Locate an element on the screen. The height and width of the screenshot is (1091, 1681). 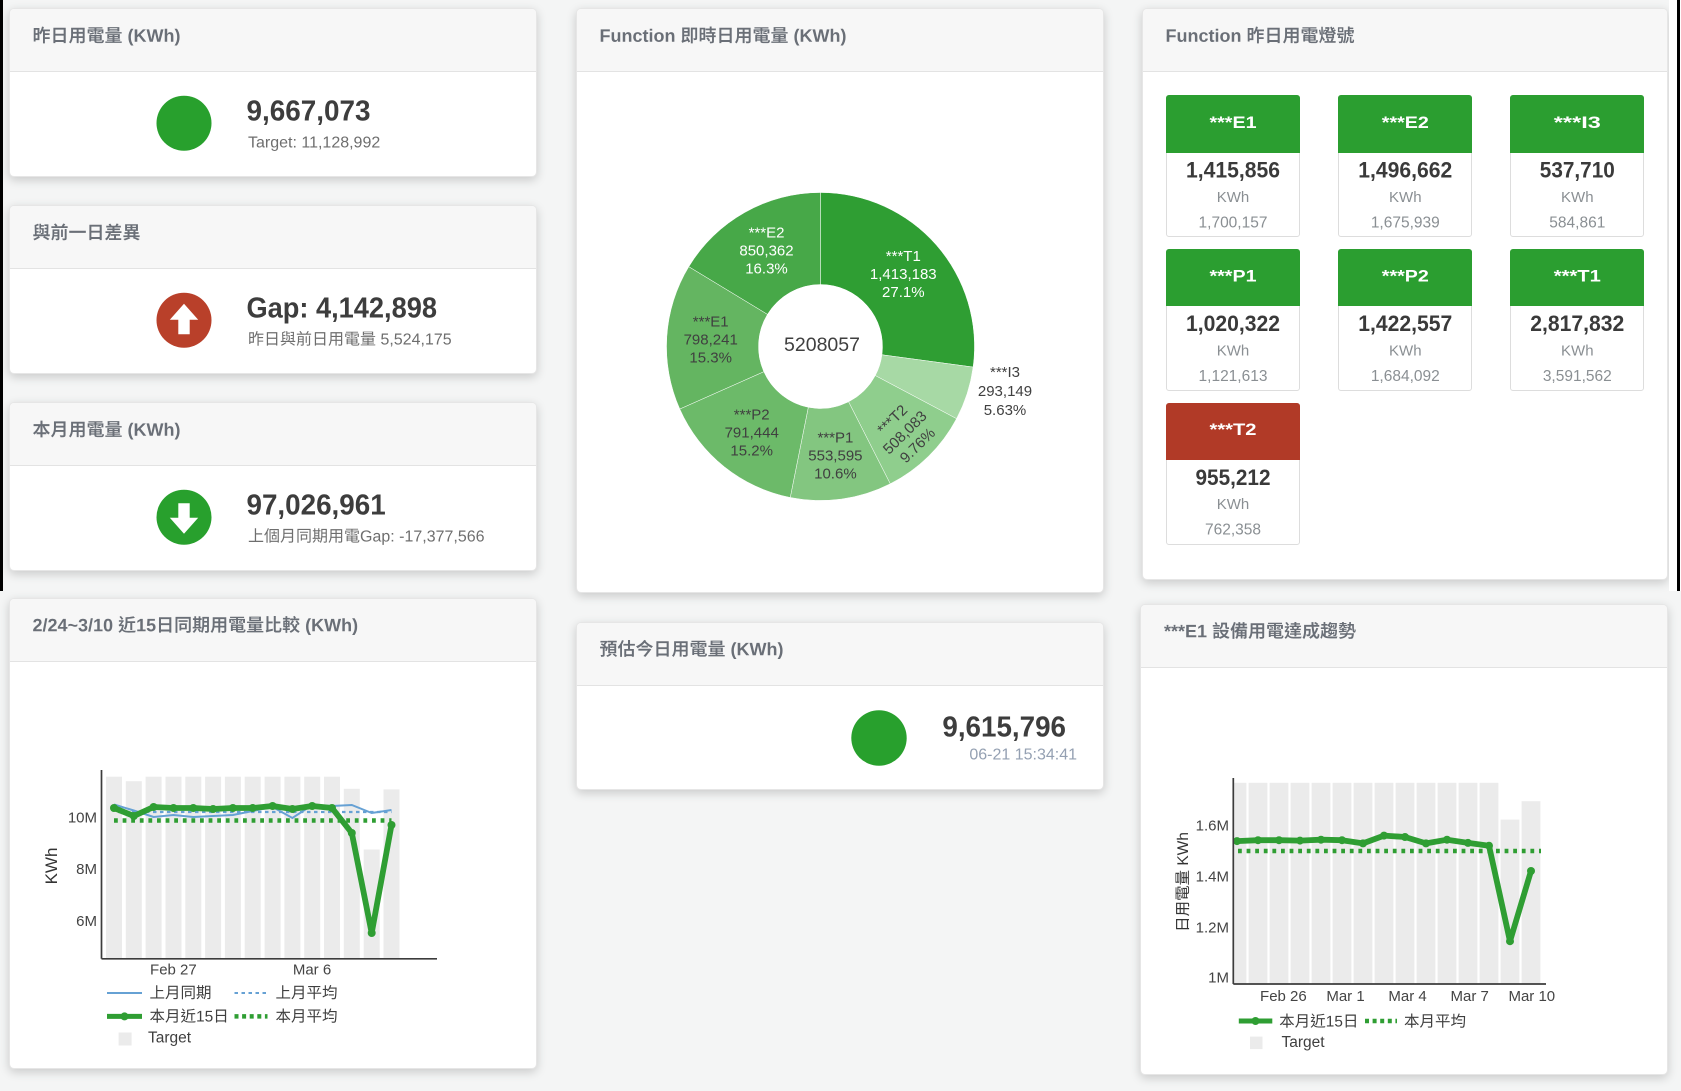
svg-text: 1,700,157 is located at coordinates (1233, 222).